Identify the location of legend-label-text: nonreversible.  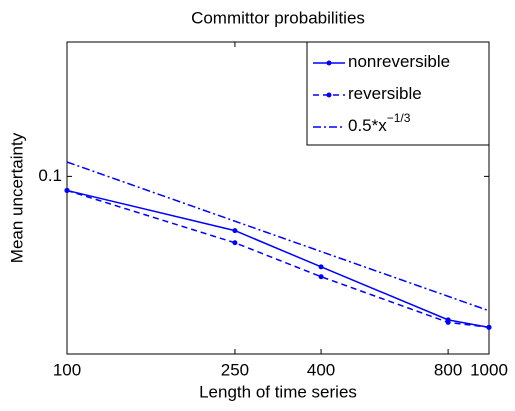
(399, 61).